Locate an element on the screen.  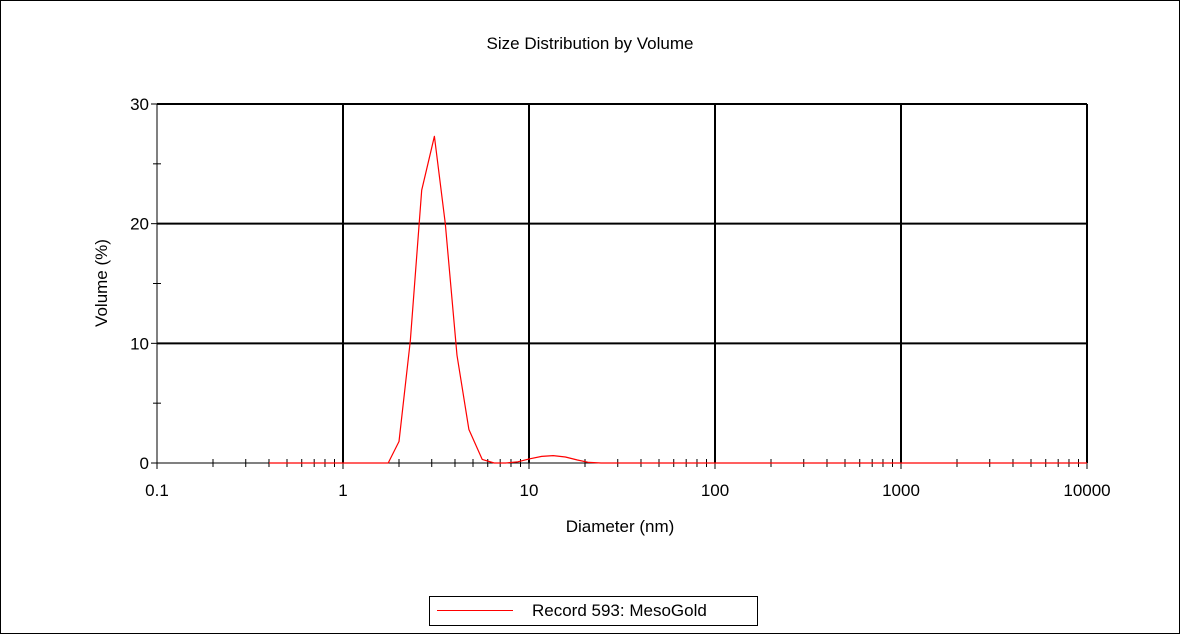
x-tick-label: 10000 is located at coordinates (1086, 490).